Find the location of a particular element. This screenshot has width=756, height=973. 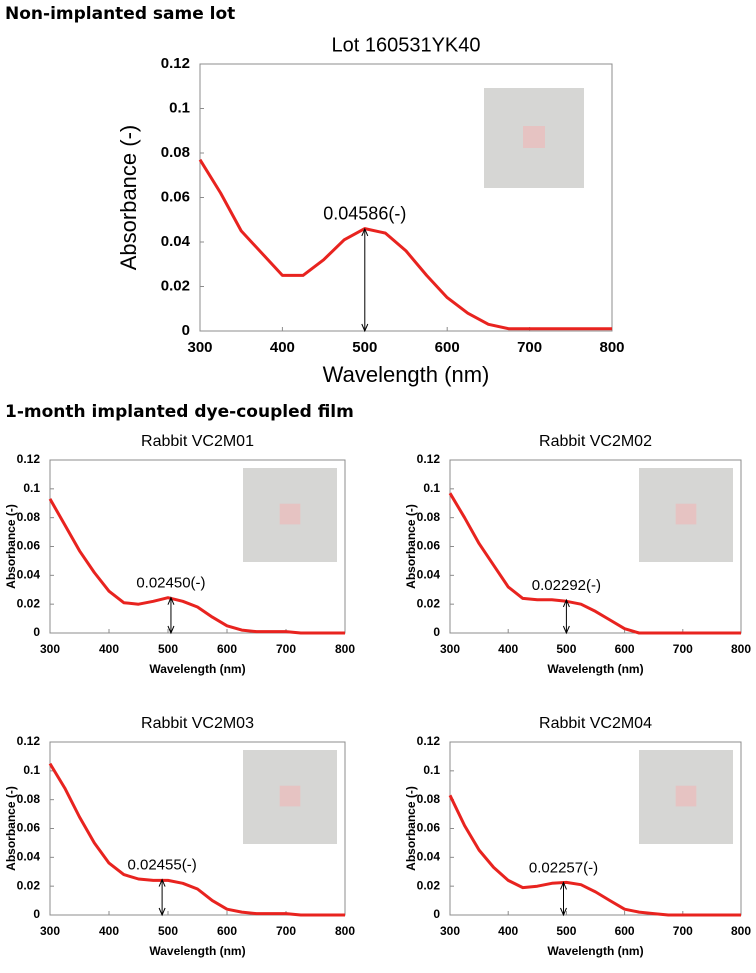

peak-annotation: 0.02257(-) is located at coordinates (563, 867).